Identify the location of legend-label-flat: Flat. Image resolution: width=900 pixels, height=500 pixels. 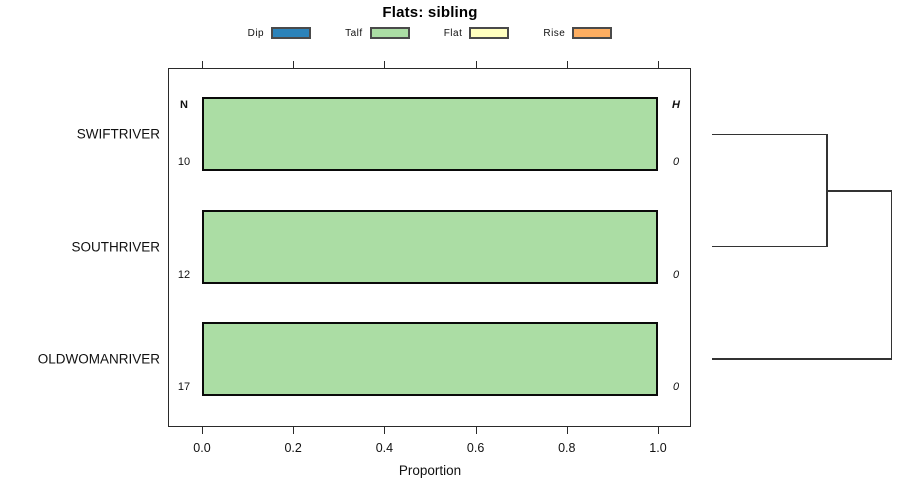
(453, 33).